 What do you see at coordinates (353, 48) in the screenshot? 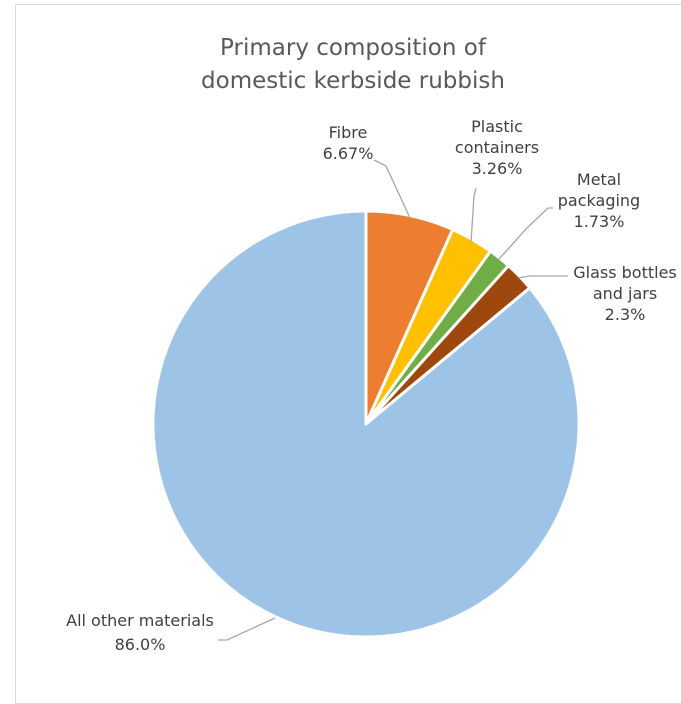
I see `chart-title-line-1: Primary composition of` at bounding box center [353, 48].